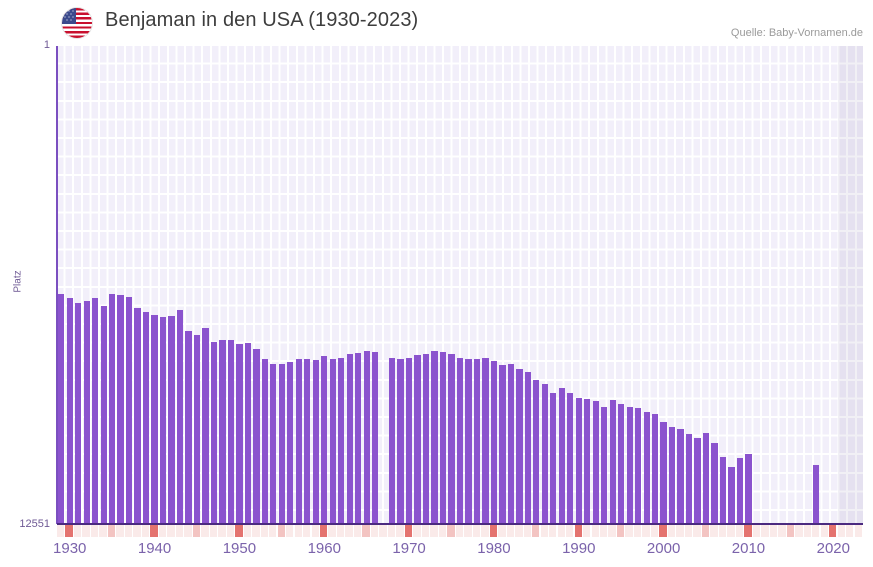  Describe the element at coordinates (46, 45) in the screenshot. I see `y-axis-top-label: 1` at that location.